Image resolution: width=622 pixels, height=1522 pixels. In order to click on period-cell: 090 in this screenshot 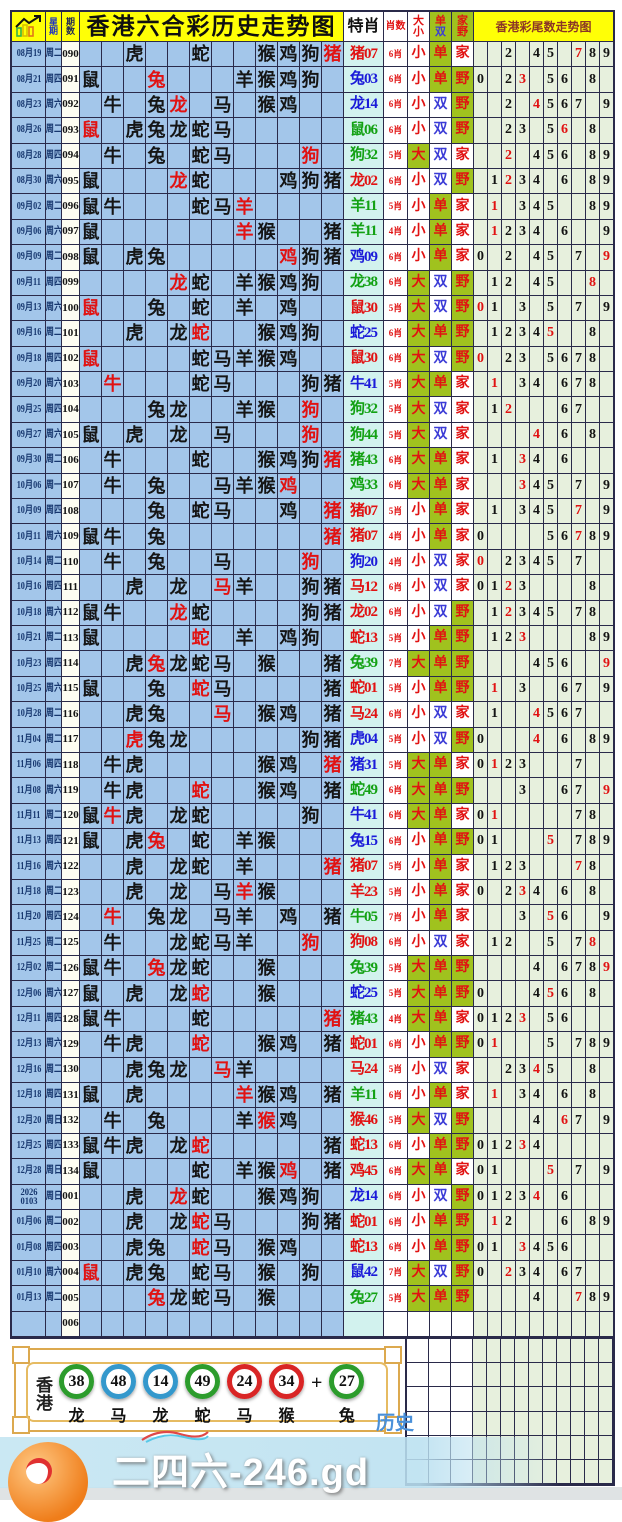, I will do `click(71, 55)`.